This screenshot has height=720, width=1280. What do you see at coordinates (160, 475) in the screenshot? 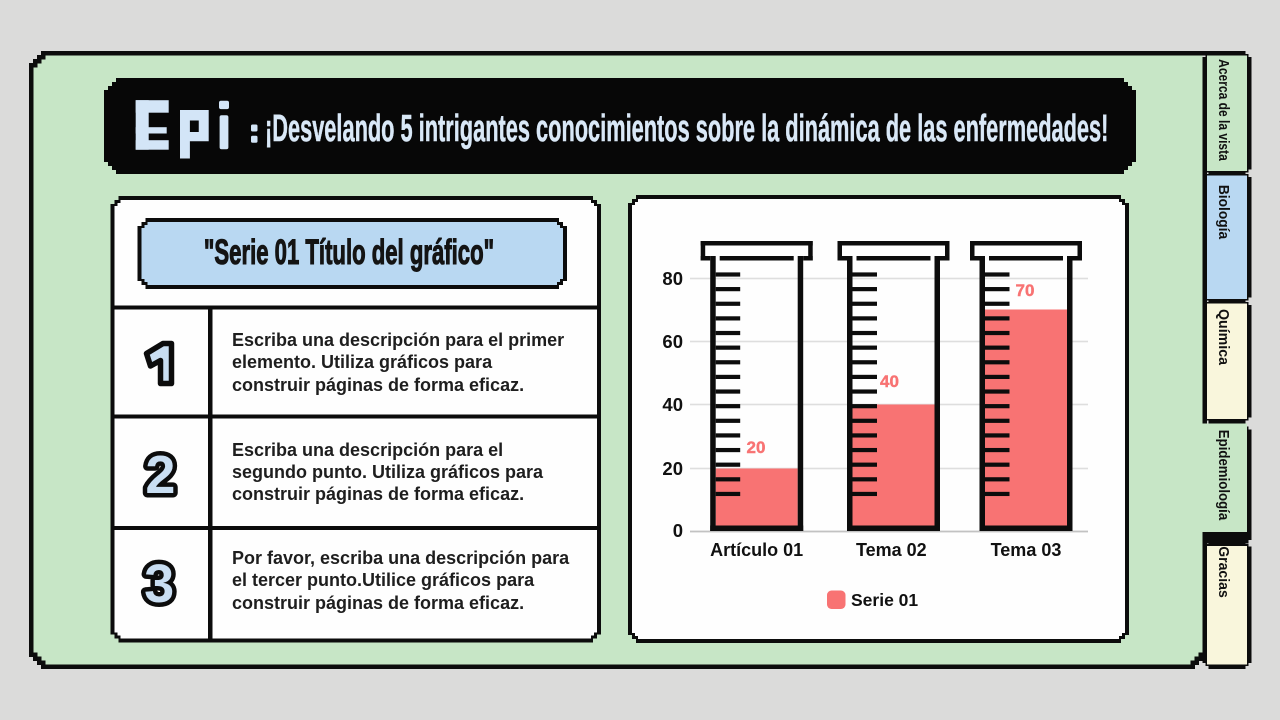
I see `svg-text: 2` at bounding box center [160, 475].